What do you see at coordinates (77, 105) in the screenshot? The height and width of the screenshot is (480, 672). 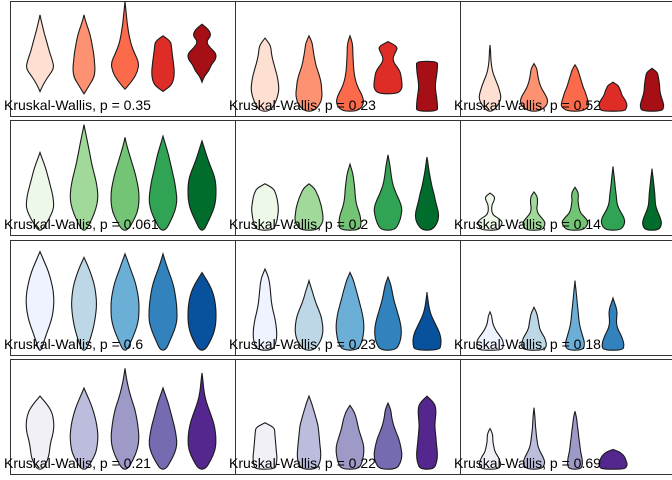 I see `kruskal-wallis-label: Kruskal-Wallis, p = 0.35` at bounding box center [77, 105].